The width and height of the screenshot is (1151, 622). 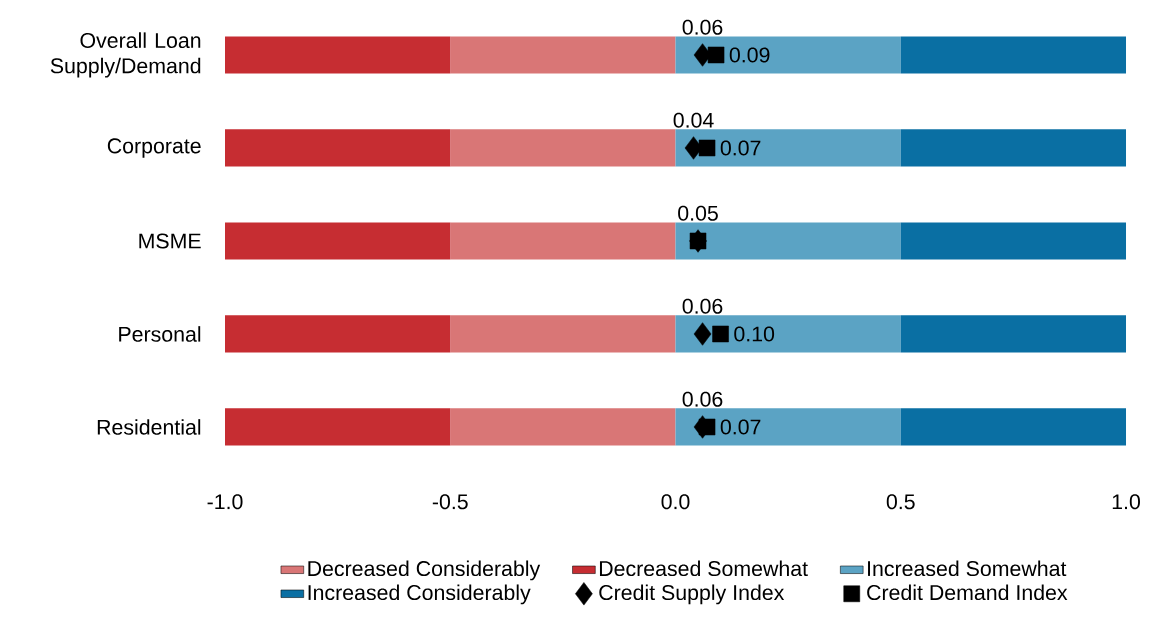 What do you see at coordinates (1126, 502) in the screenshot?
I see `x-tick-label: 1.0` at bounding box center [1126, 502].